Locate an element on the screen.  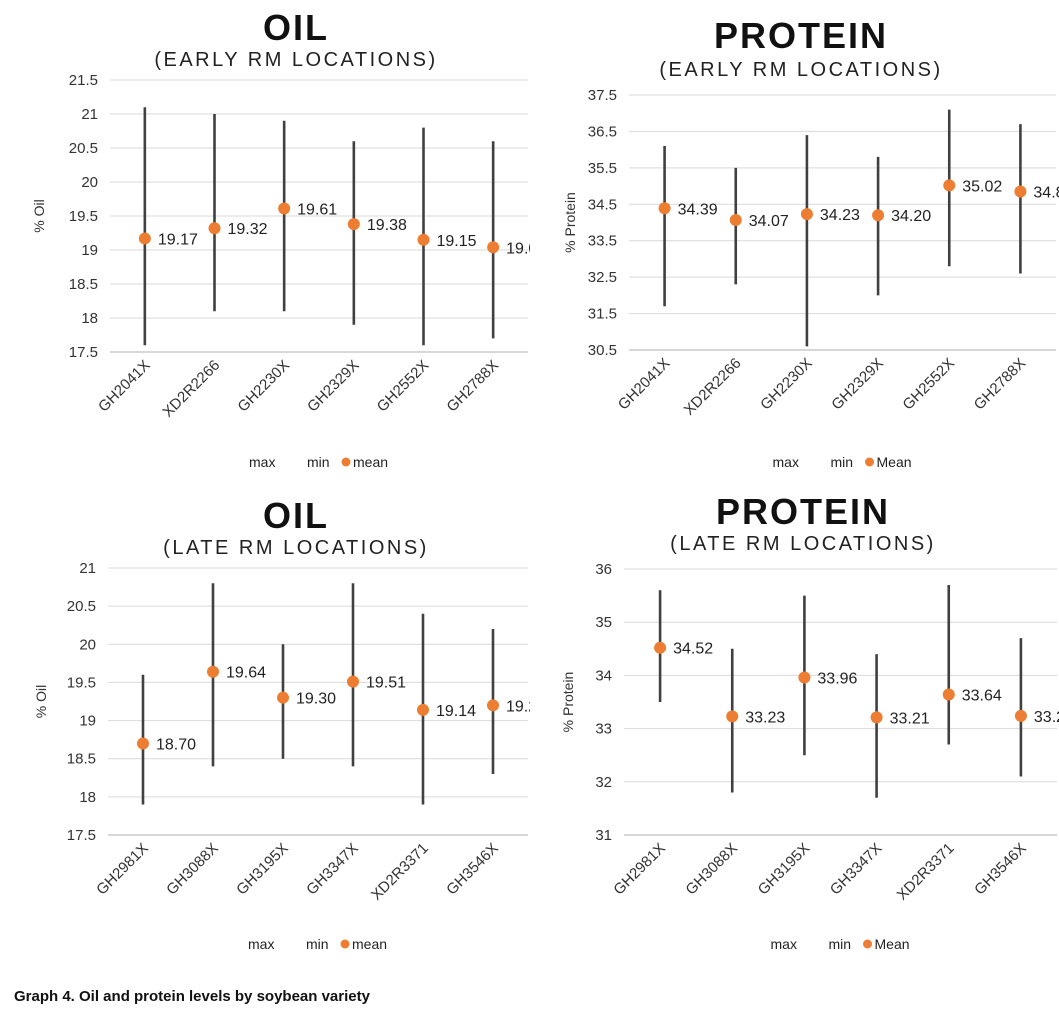
data-label: 33.96 is located at coordinates (837, 679).